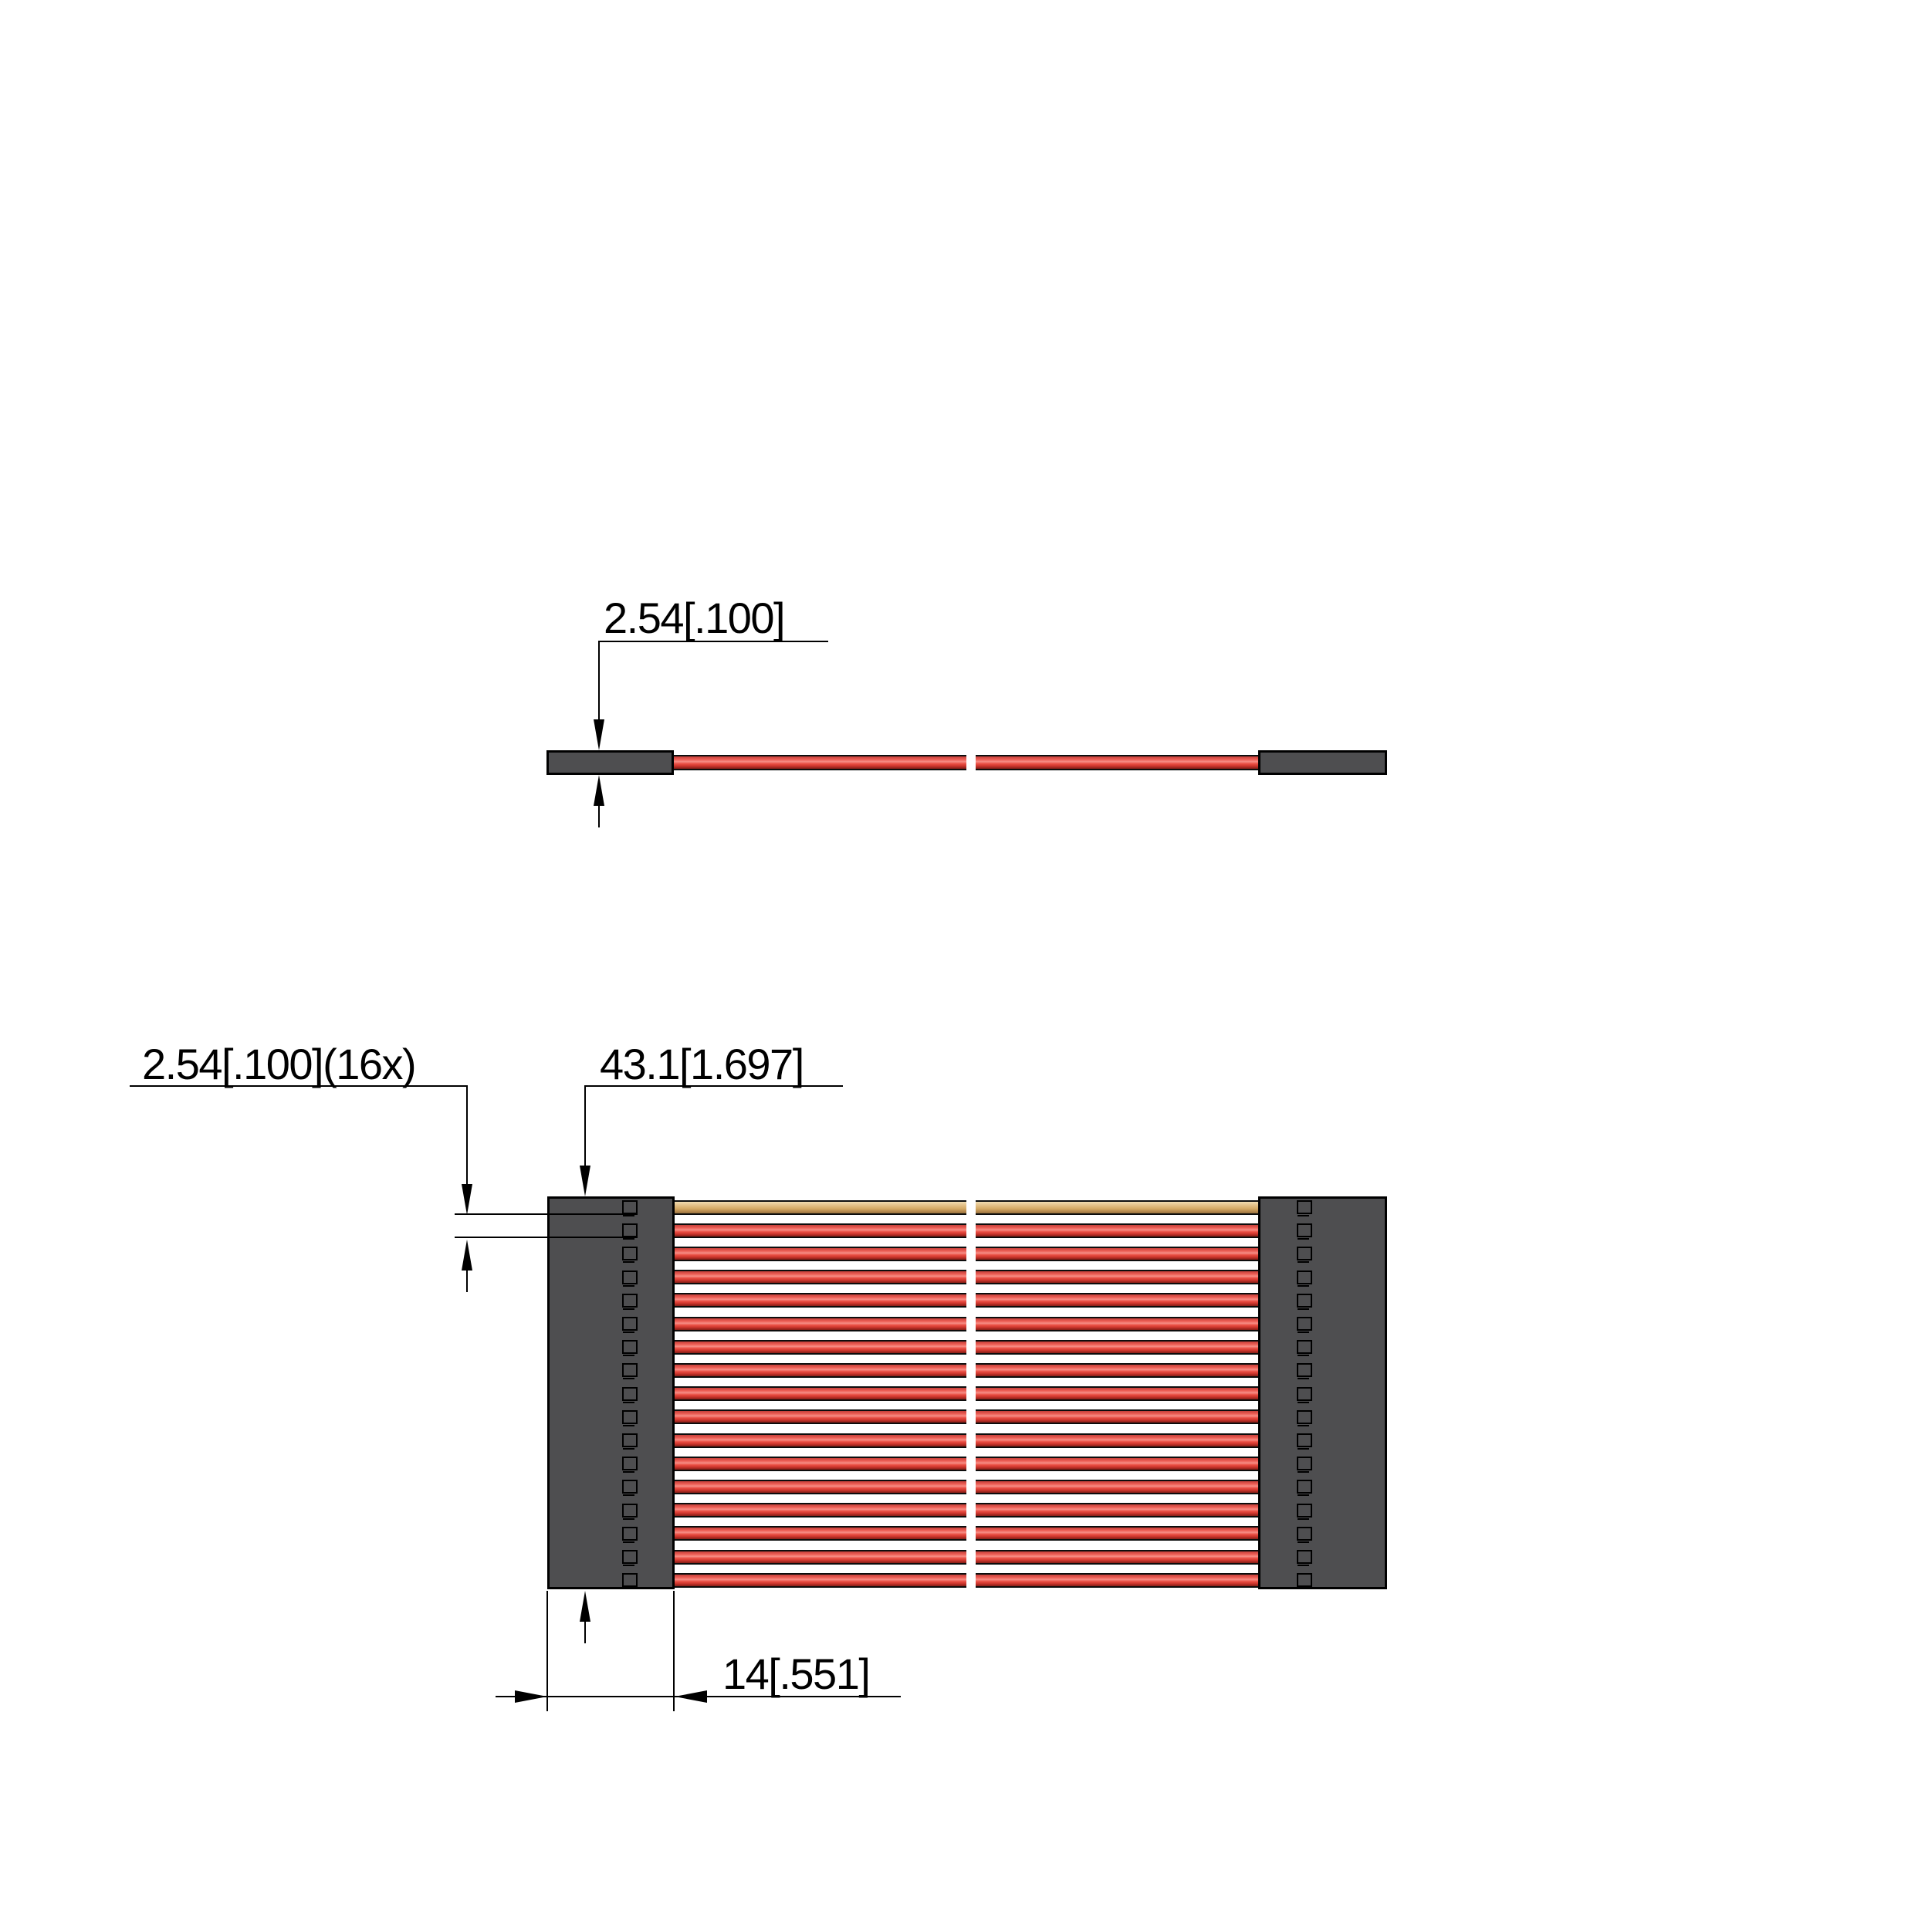  Describe the element at coordinates (585, 1607) in the screenshot. I see `front-length-arrow-bottom` at that location.